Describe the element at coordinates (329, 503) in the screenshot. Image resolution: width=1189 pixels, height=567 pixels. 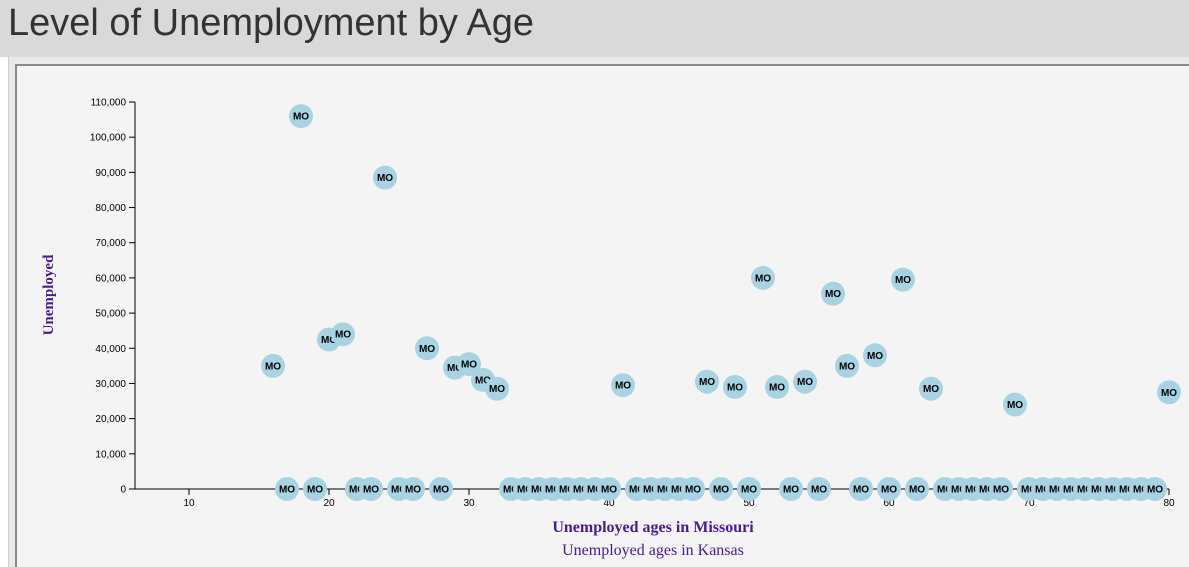
I see `x-tick-label: 20` at that location.